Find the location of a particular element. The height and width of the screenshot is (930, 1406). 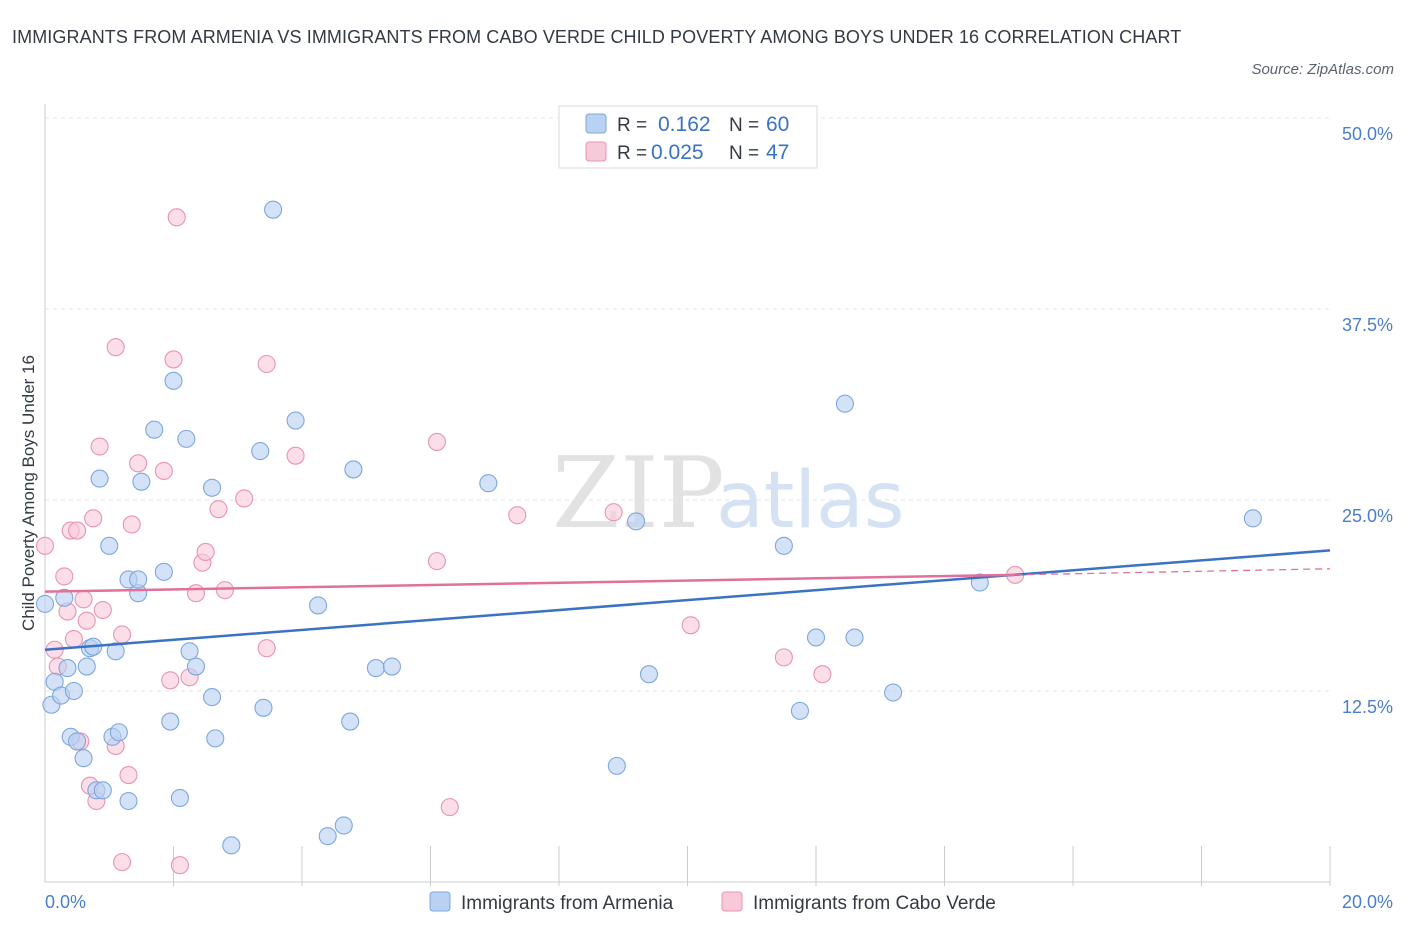

stats-r-value-cabo-verde: 0.025 is located at coordinates (677, 152).